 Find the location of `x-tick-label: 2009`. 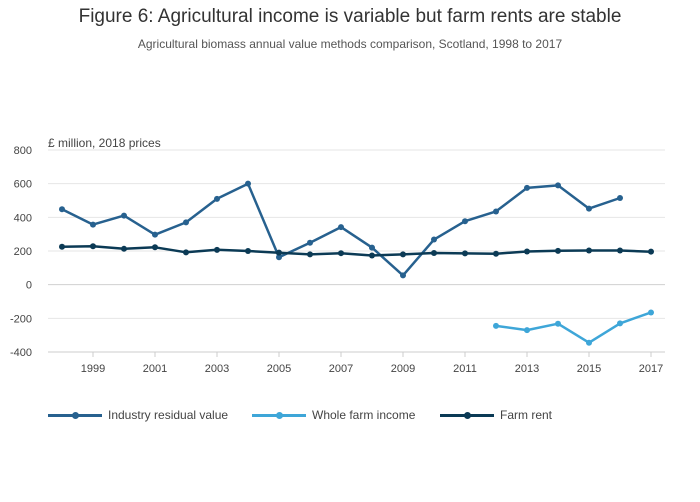

x-tick-label: 2009 is located at coordinates (403, 369).